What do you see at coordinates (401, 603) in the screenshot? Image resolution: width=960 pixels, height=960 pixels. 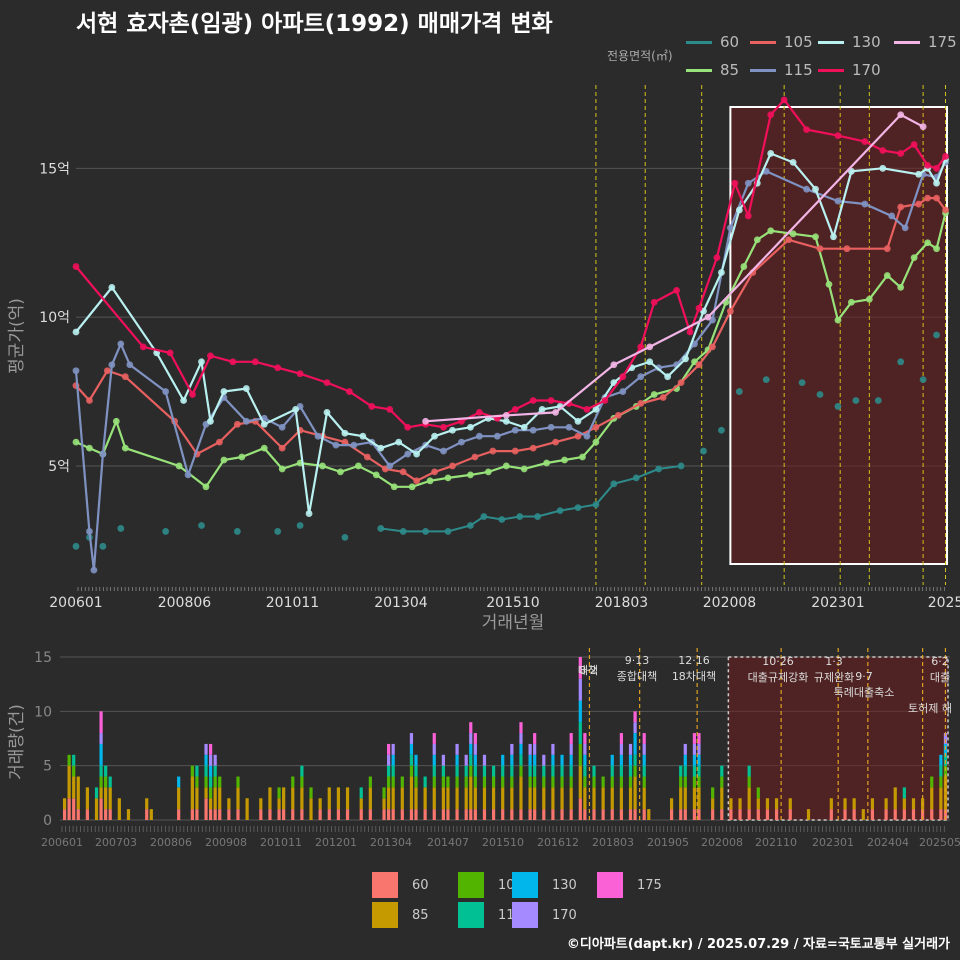 I see `x-tick-label: 201304` at bounding box center [401, 603].